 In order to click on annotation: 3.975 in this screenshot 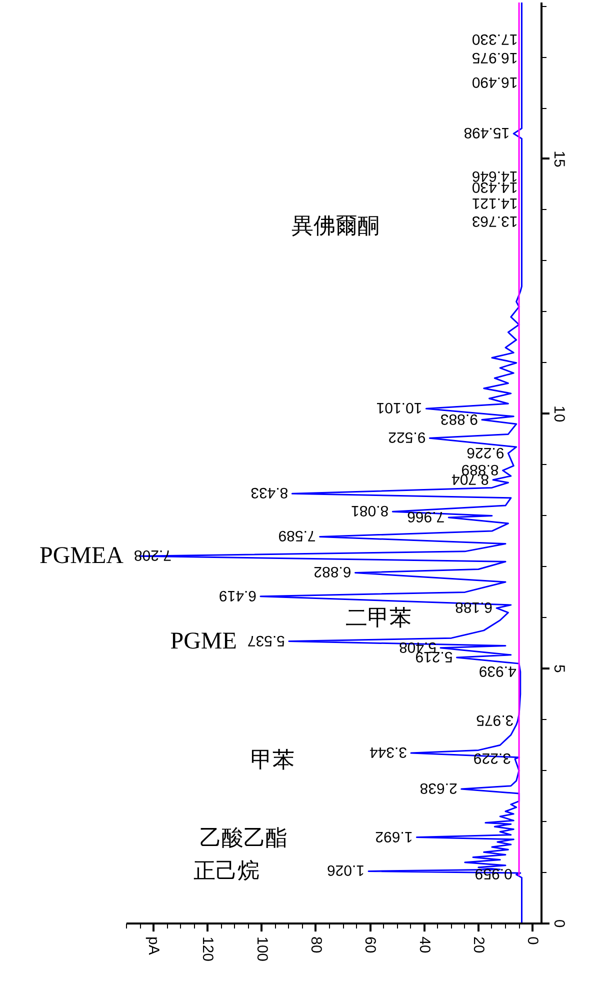, I will do `click(495, 719)`.